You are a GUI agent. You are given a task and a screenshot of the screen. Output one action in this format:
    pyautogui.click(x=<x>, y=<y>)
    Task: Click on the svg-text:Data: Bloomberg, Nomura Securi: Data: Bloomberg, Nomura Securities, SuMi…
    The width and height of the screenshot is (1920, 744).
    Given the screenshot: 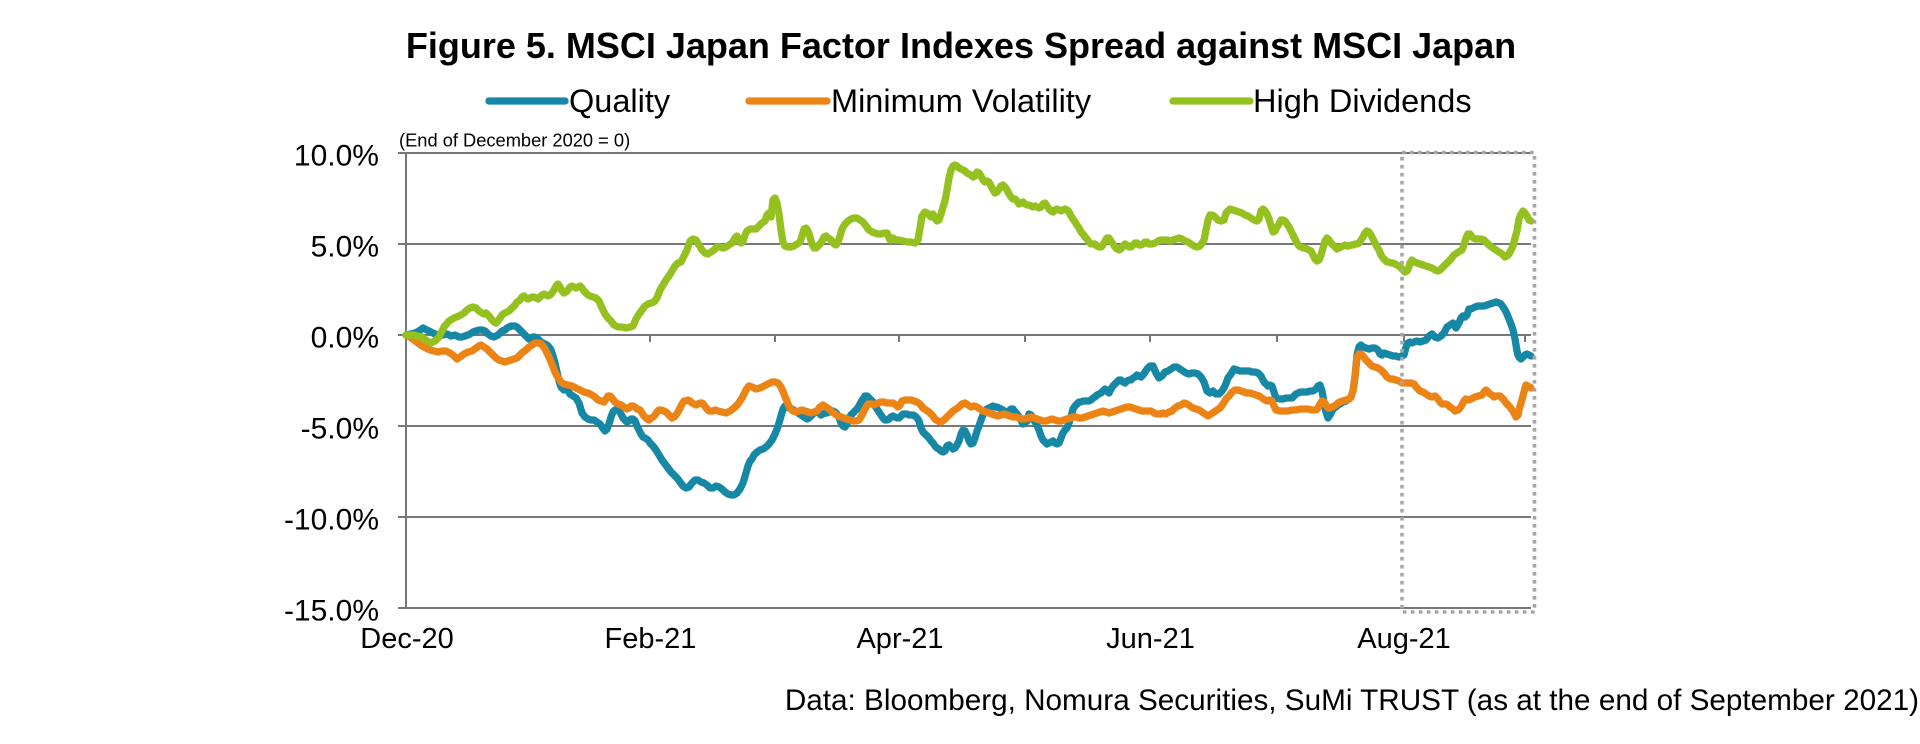 What is the action you would take?
    pyautogui.click(x=1352, y=700)
    